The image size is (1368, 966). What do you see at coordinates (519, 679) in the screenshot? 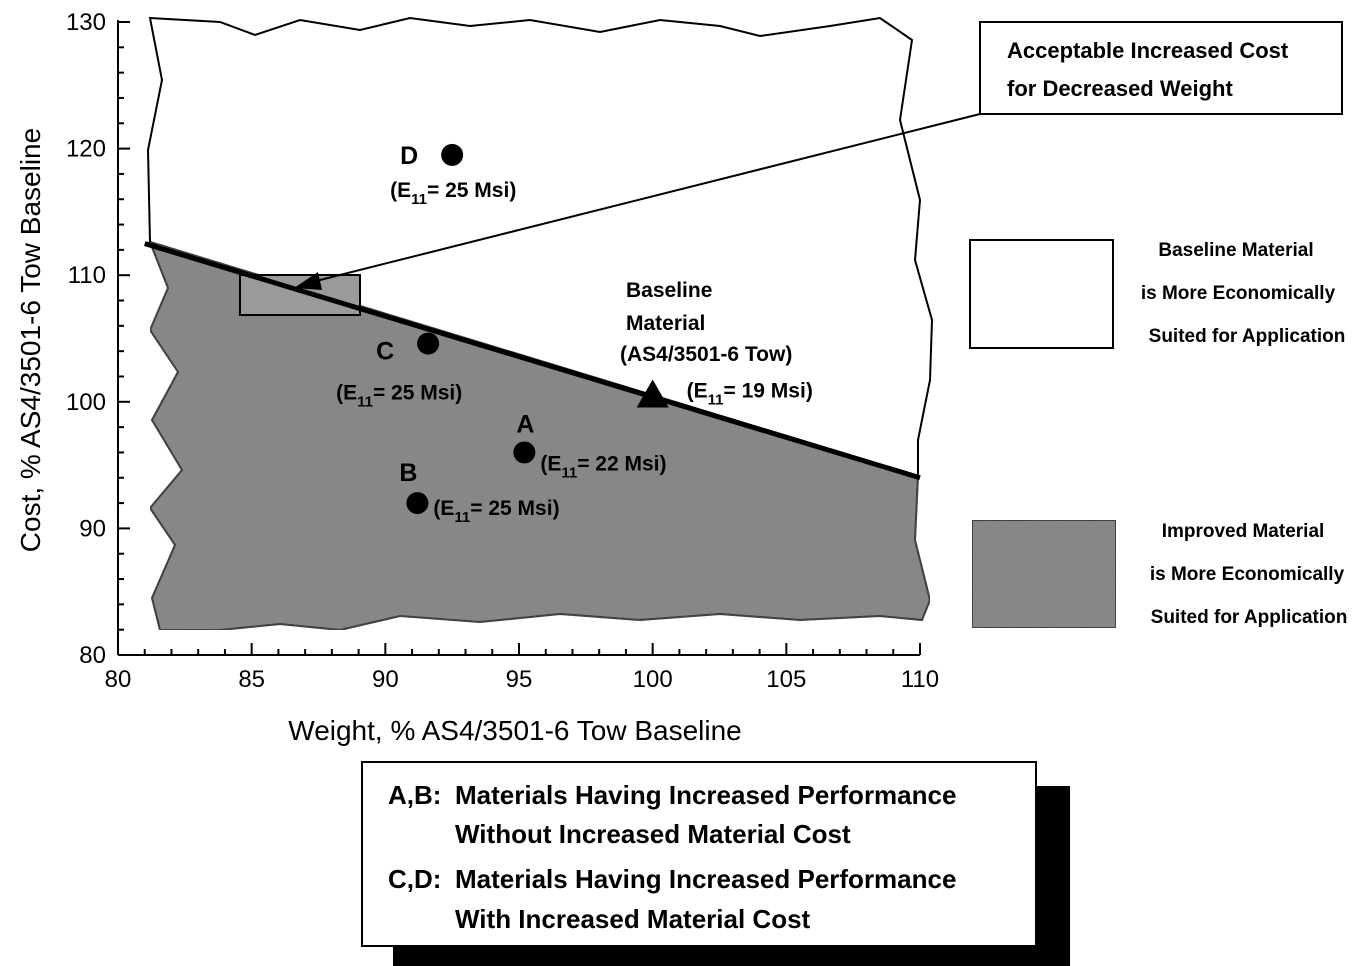
I see `x-tick-label: 95` at bounding box center [519, 679].